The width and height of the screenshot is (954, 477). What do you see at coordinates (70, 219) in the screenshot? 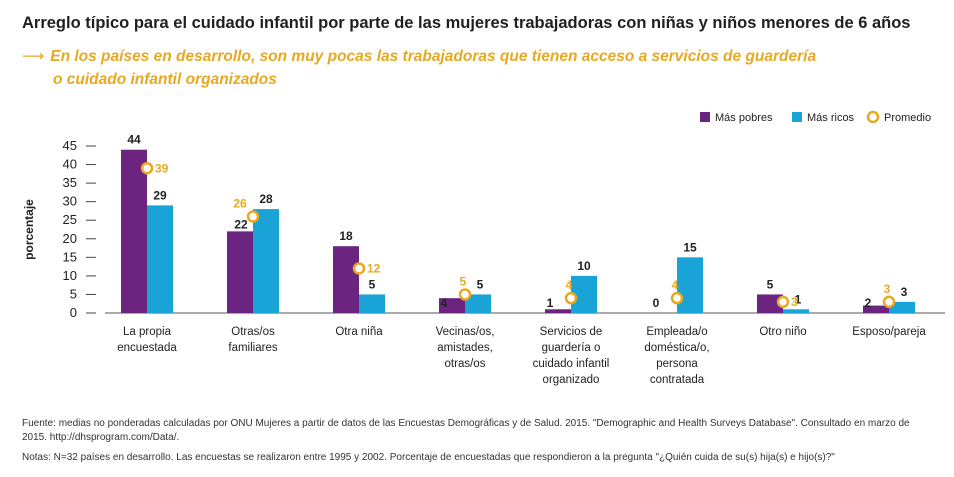
I see `y-tick-label: 25` at bounding box center [70, 219].